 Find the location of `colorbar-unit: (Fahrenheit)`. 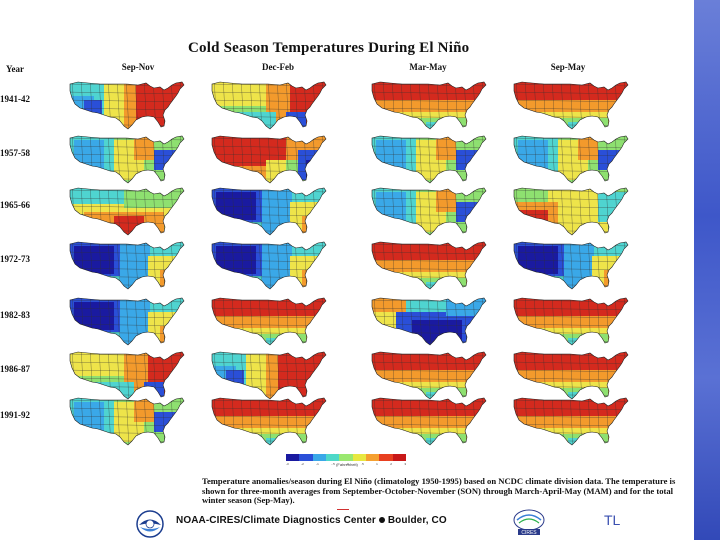

colorbar-unit: (Fahrenheit) is located at coordinates (347, 464).